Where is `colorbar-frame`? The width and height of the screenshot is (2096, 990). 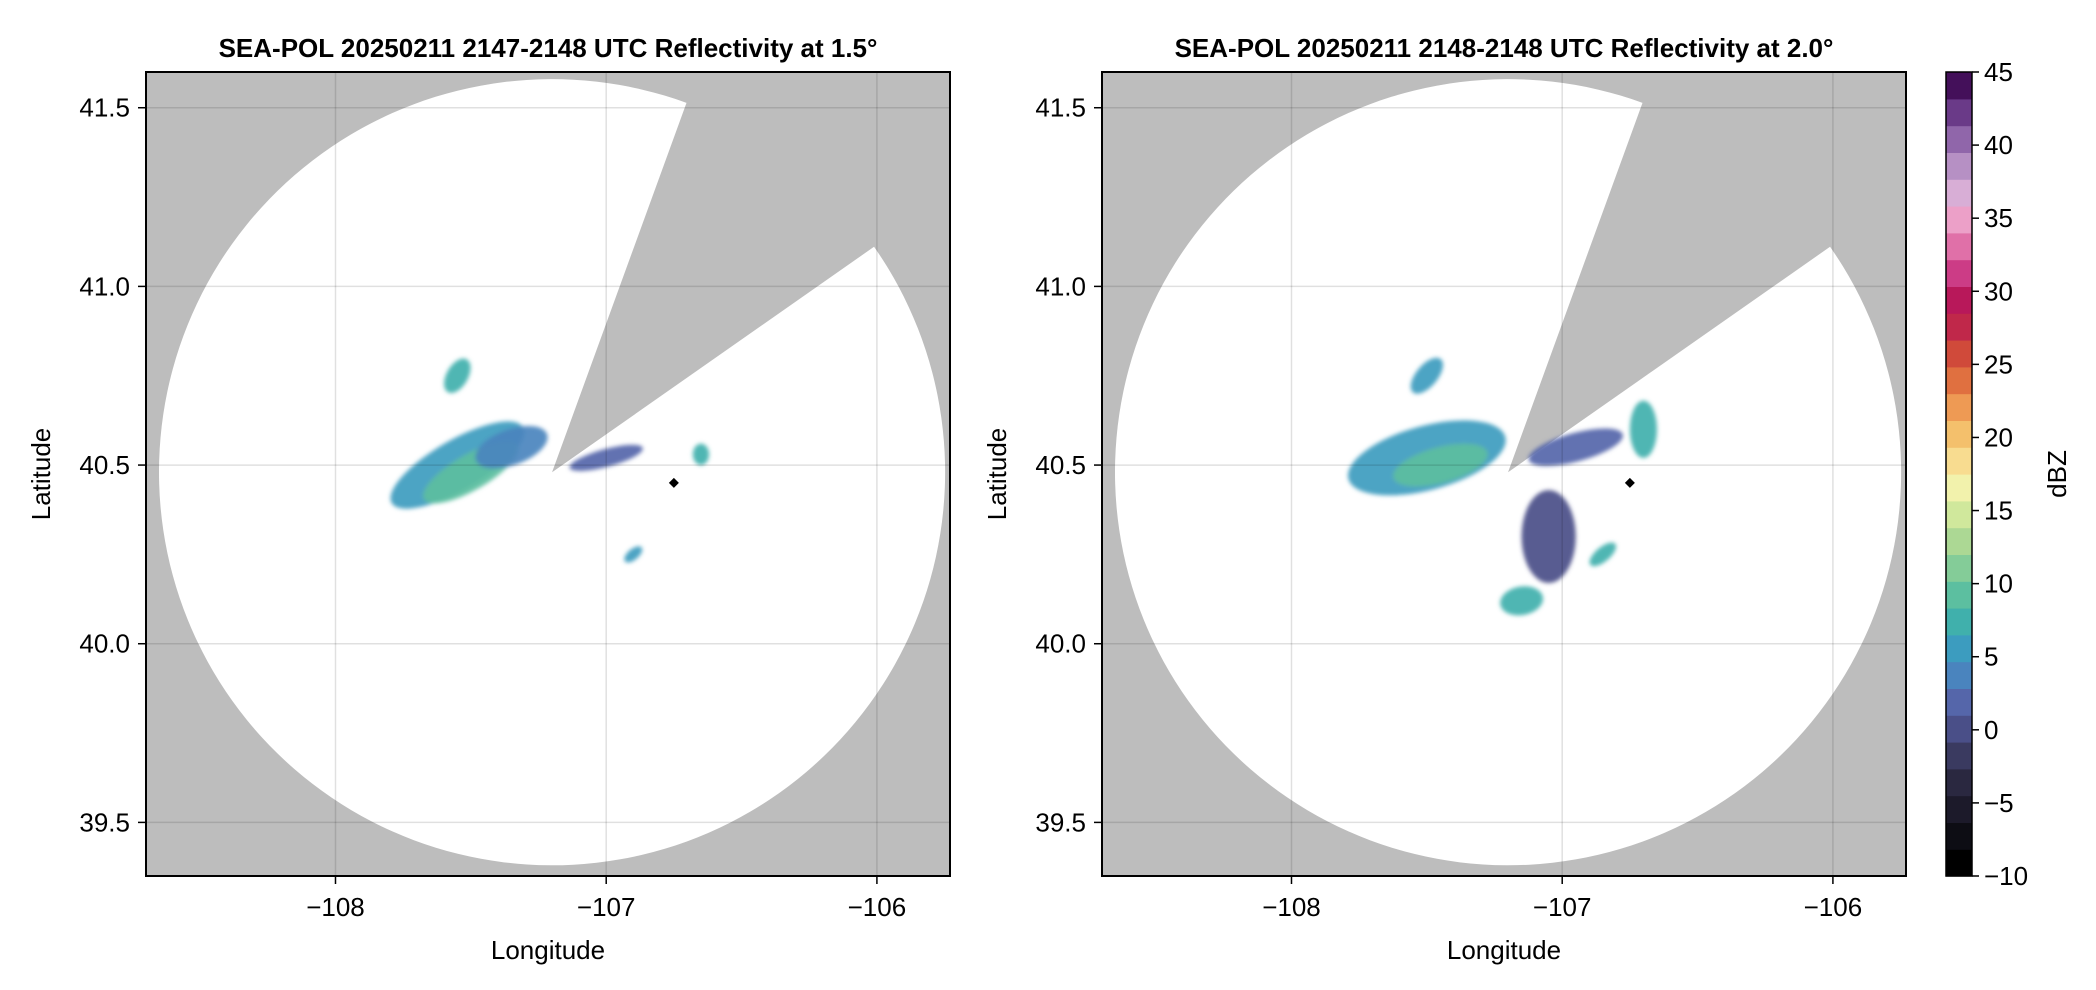 colorbar-frame is located at coordinates (1959, 474).